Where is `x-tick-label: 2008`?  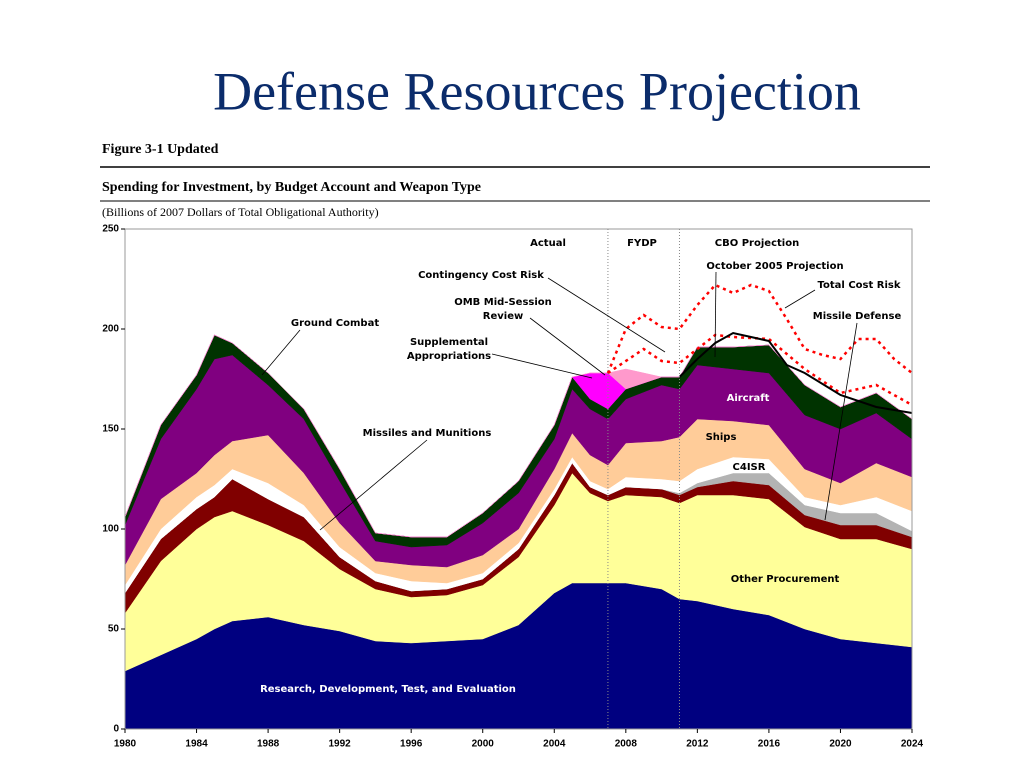 x-tick-label: 2008 is located at coordinates (626, 744).